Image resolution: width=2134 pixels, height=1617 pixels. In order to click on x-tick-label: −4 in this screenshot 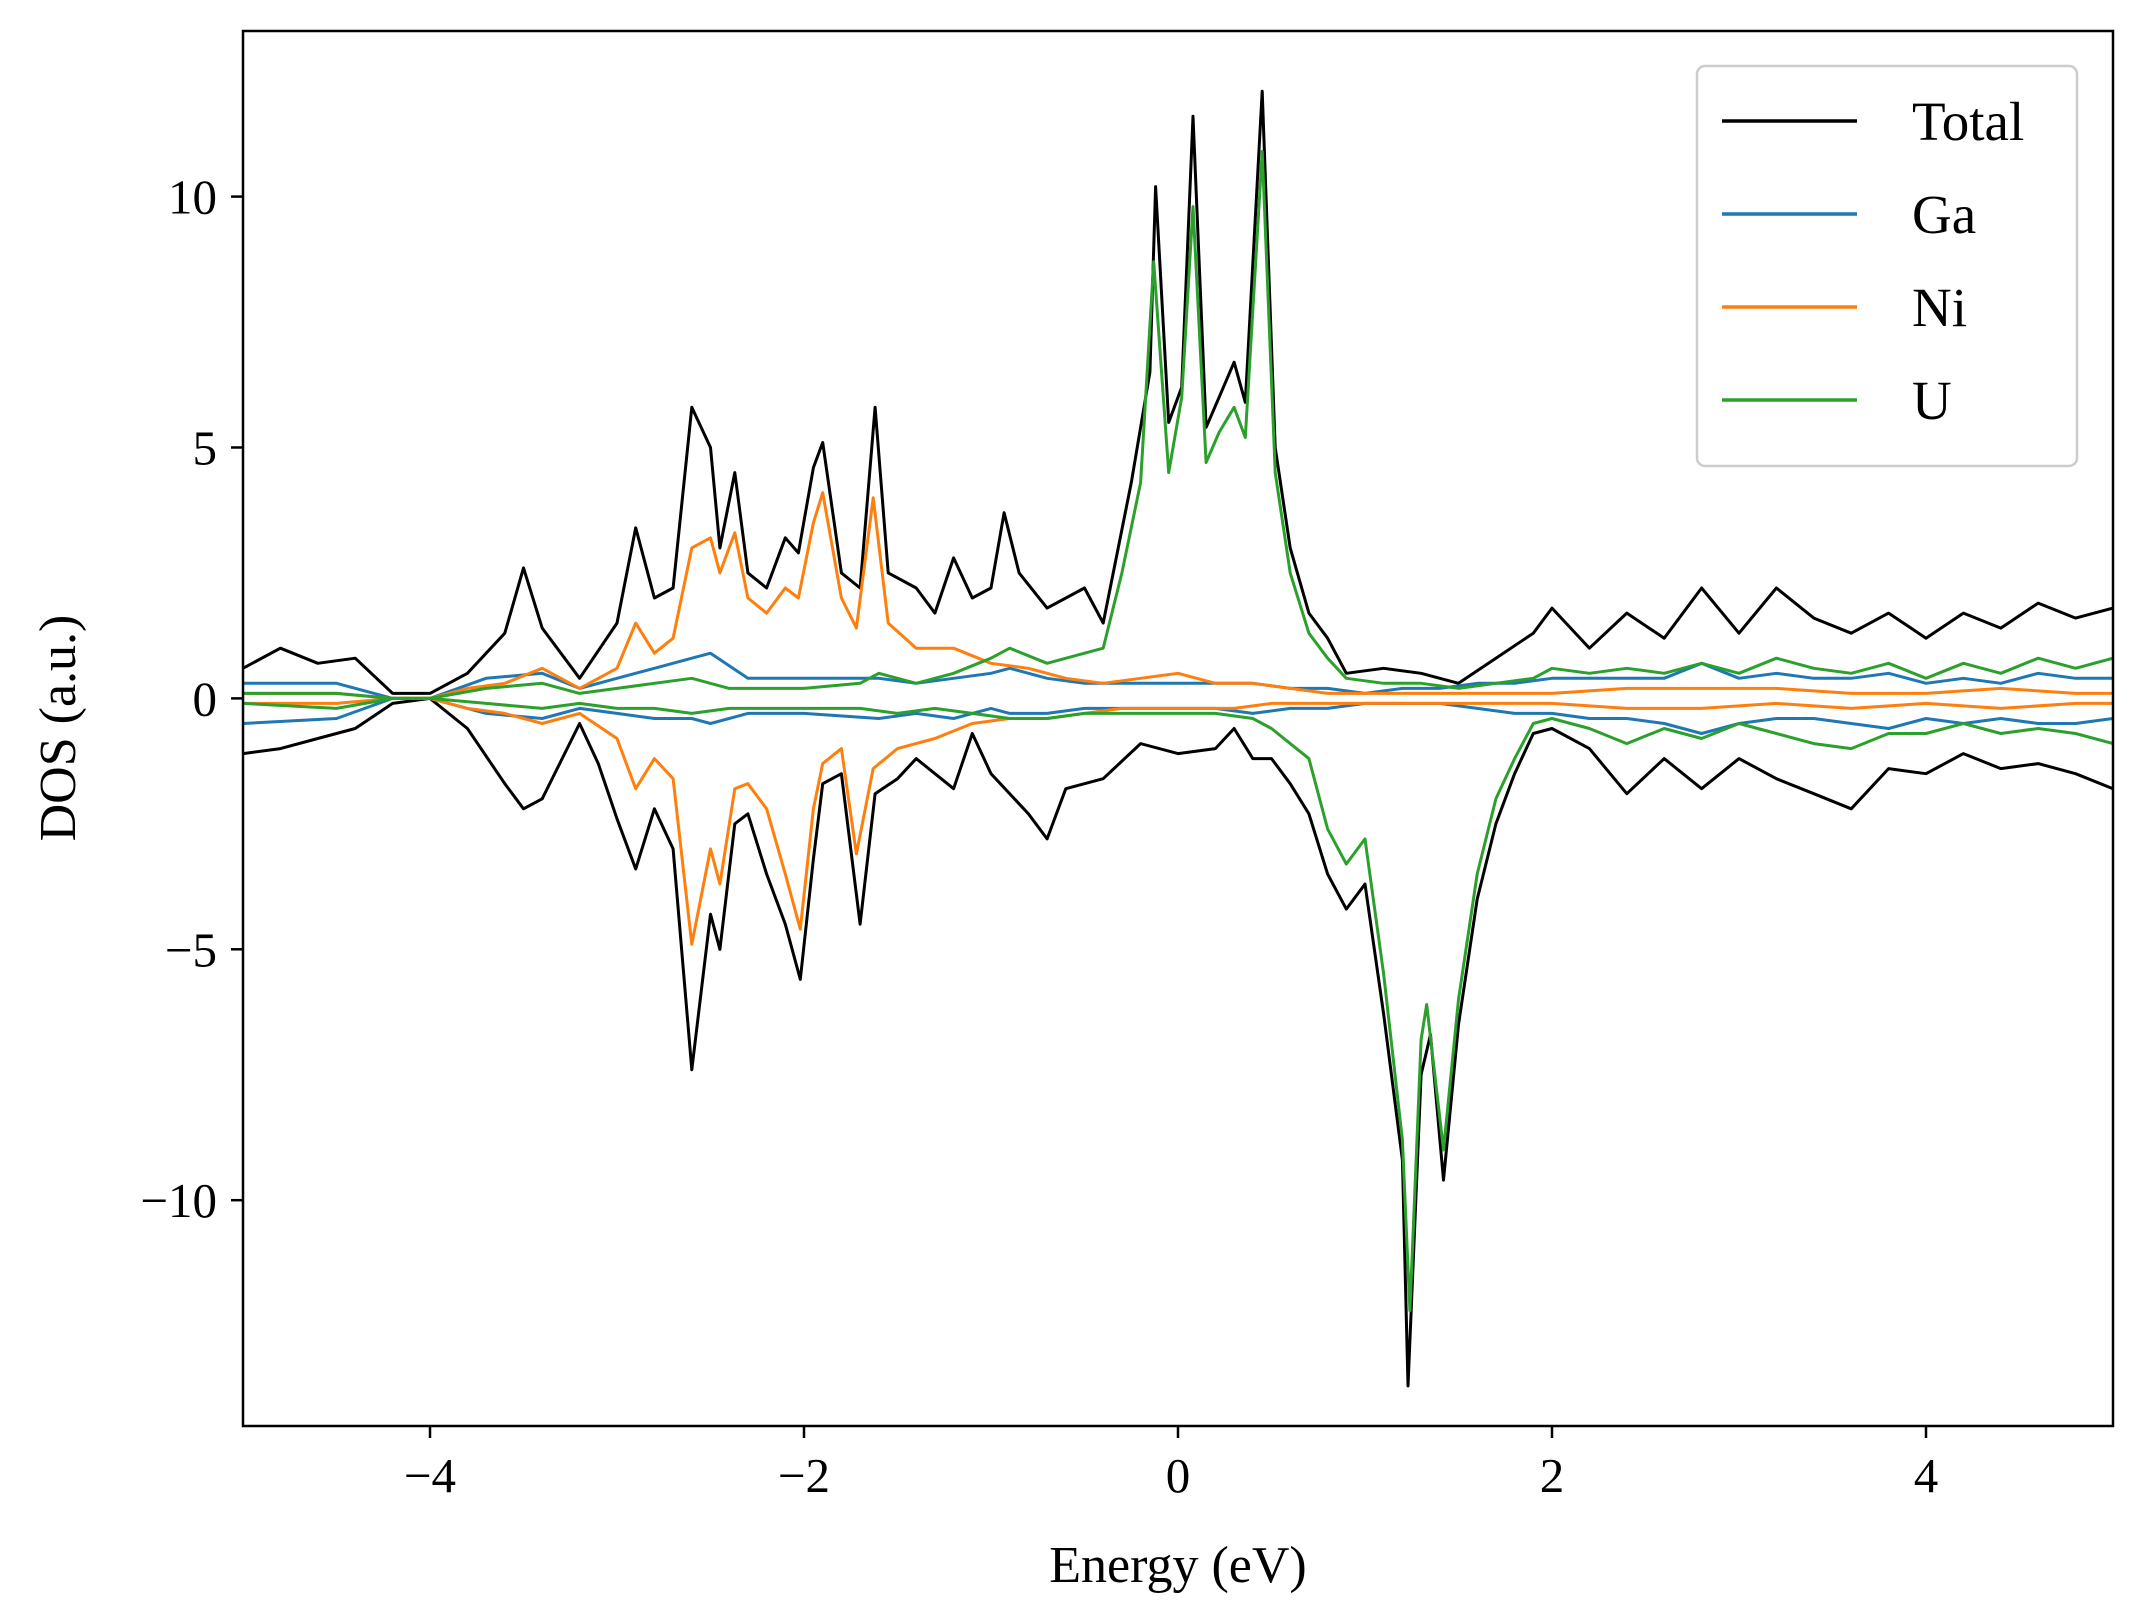, I will do `click(430, 1475)`.